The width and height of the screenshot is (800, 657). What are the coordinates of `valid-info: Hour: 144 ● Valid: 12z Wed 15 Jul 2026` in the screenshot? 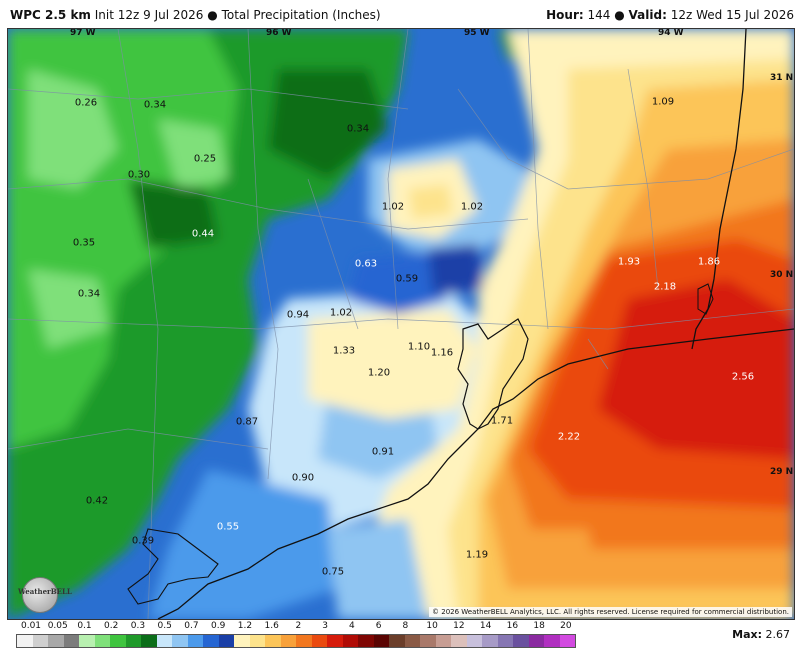 It's located at (670, 15).